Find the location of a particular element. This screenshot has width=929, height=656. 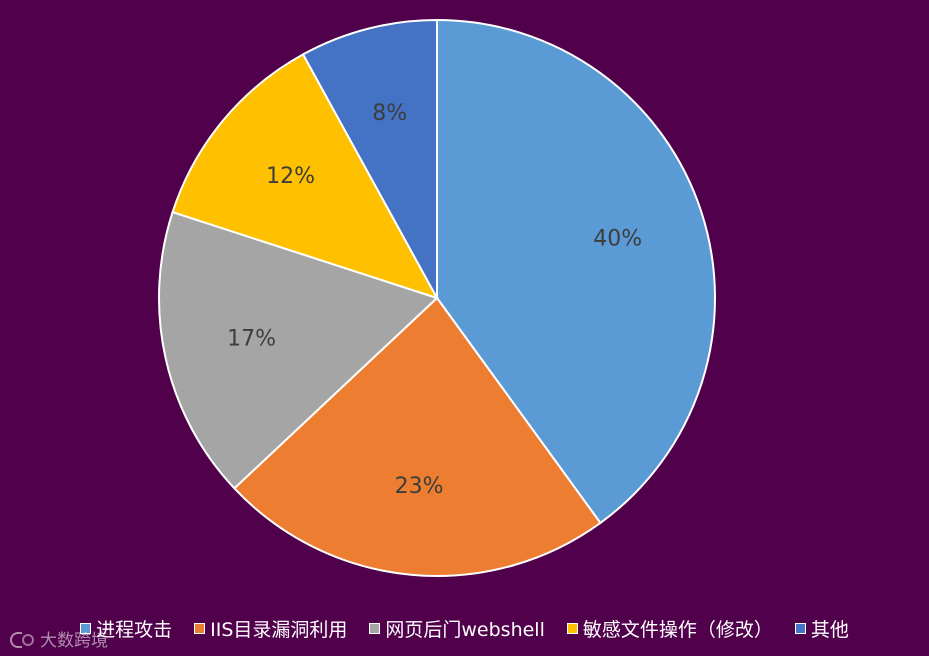

legend-item-2: IIS目录漏洞利用 is located at coordinates (270, 628).